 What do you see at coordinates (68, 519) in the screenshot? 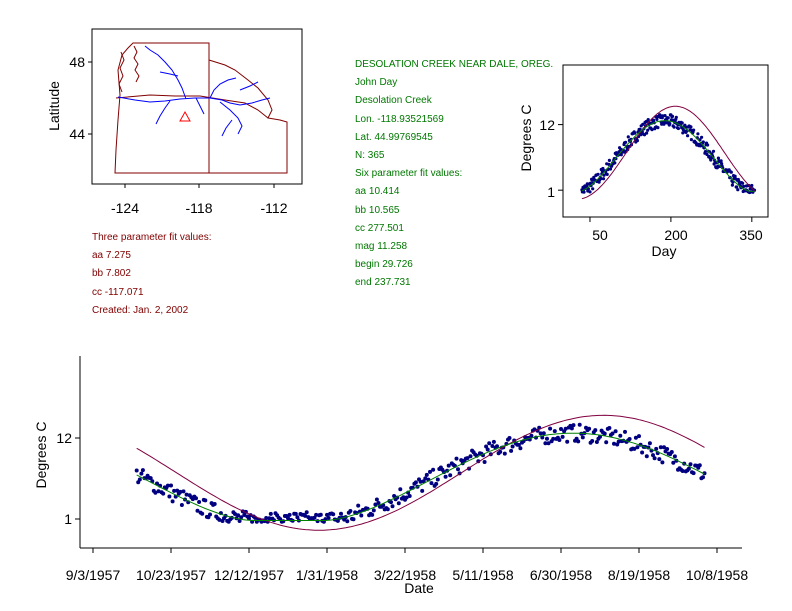
I see `date-y-tick-label-1: 1` at bounding box center [68, 519].